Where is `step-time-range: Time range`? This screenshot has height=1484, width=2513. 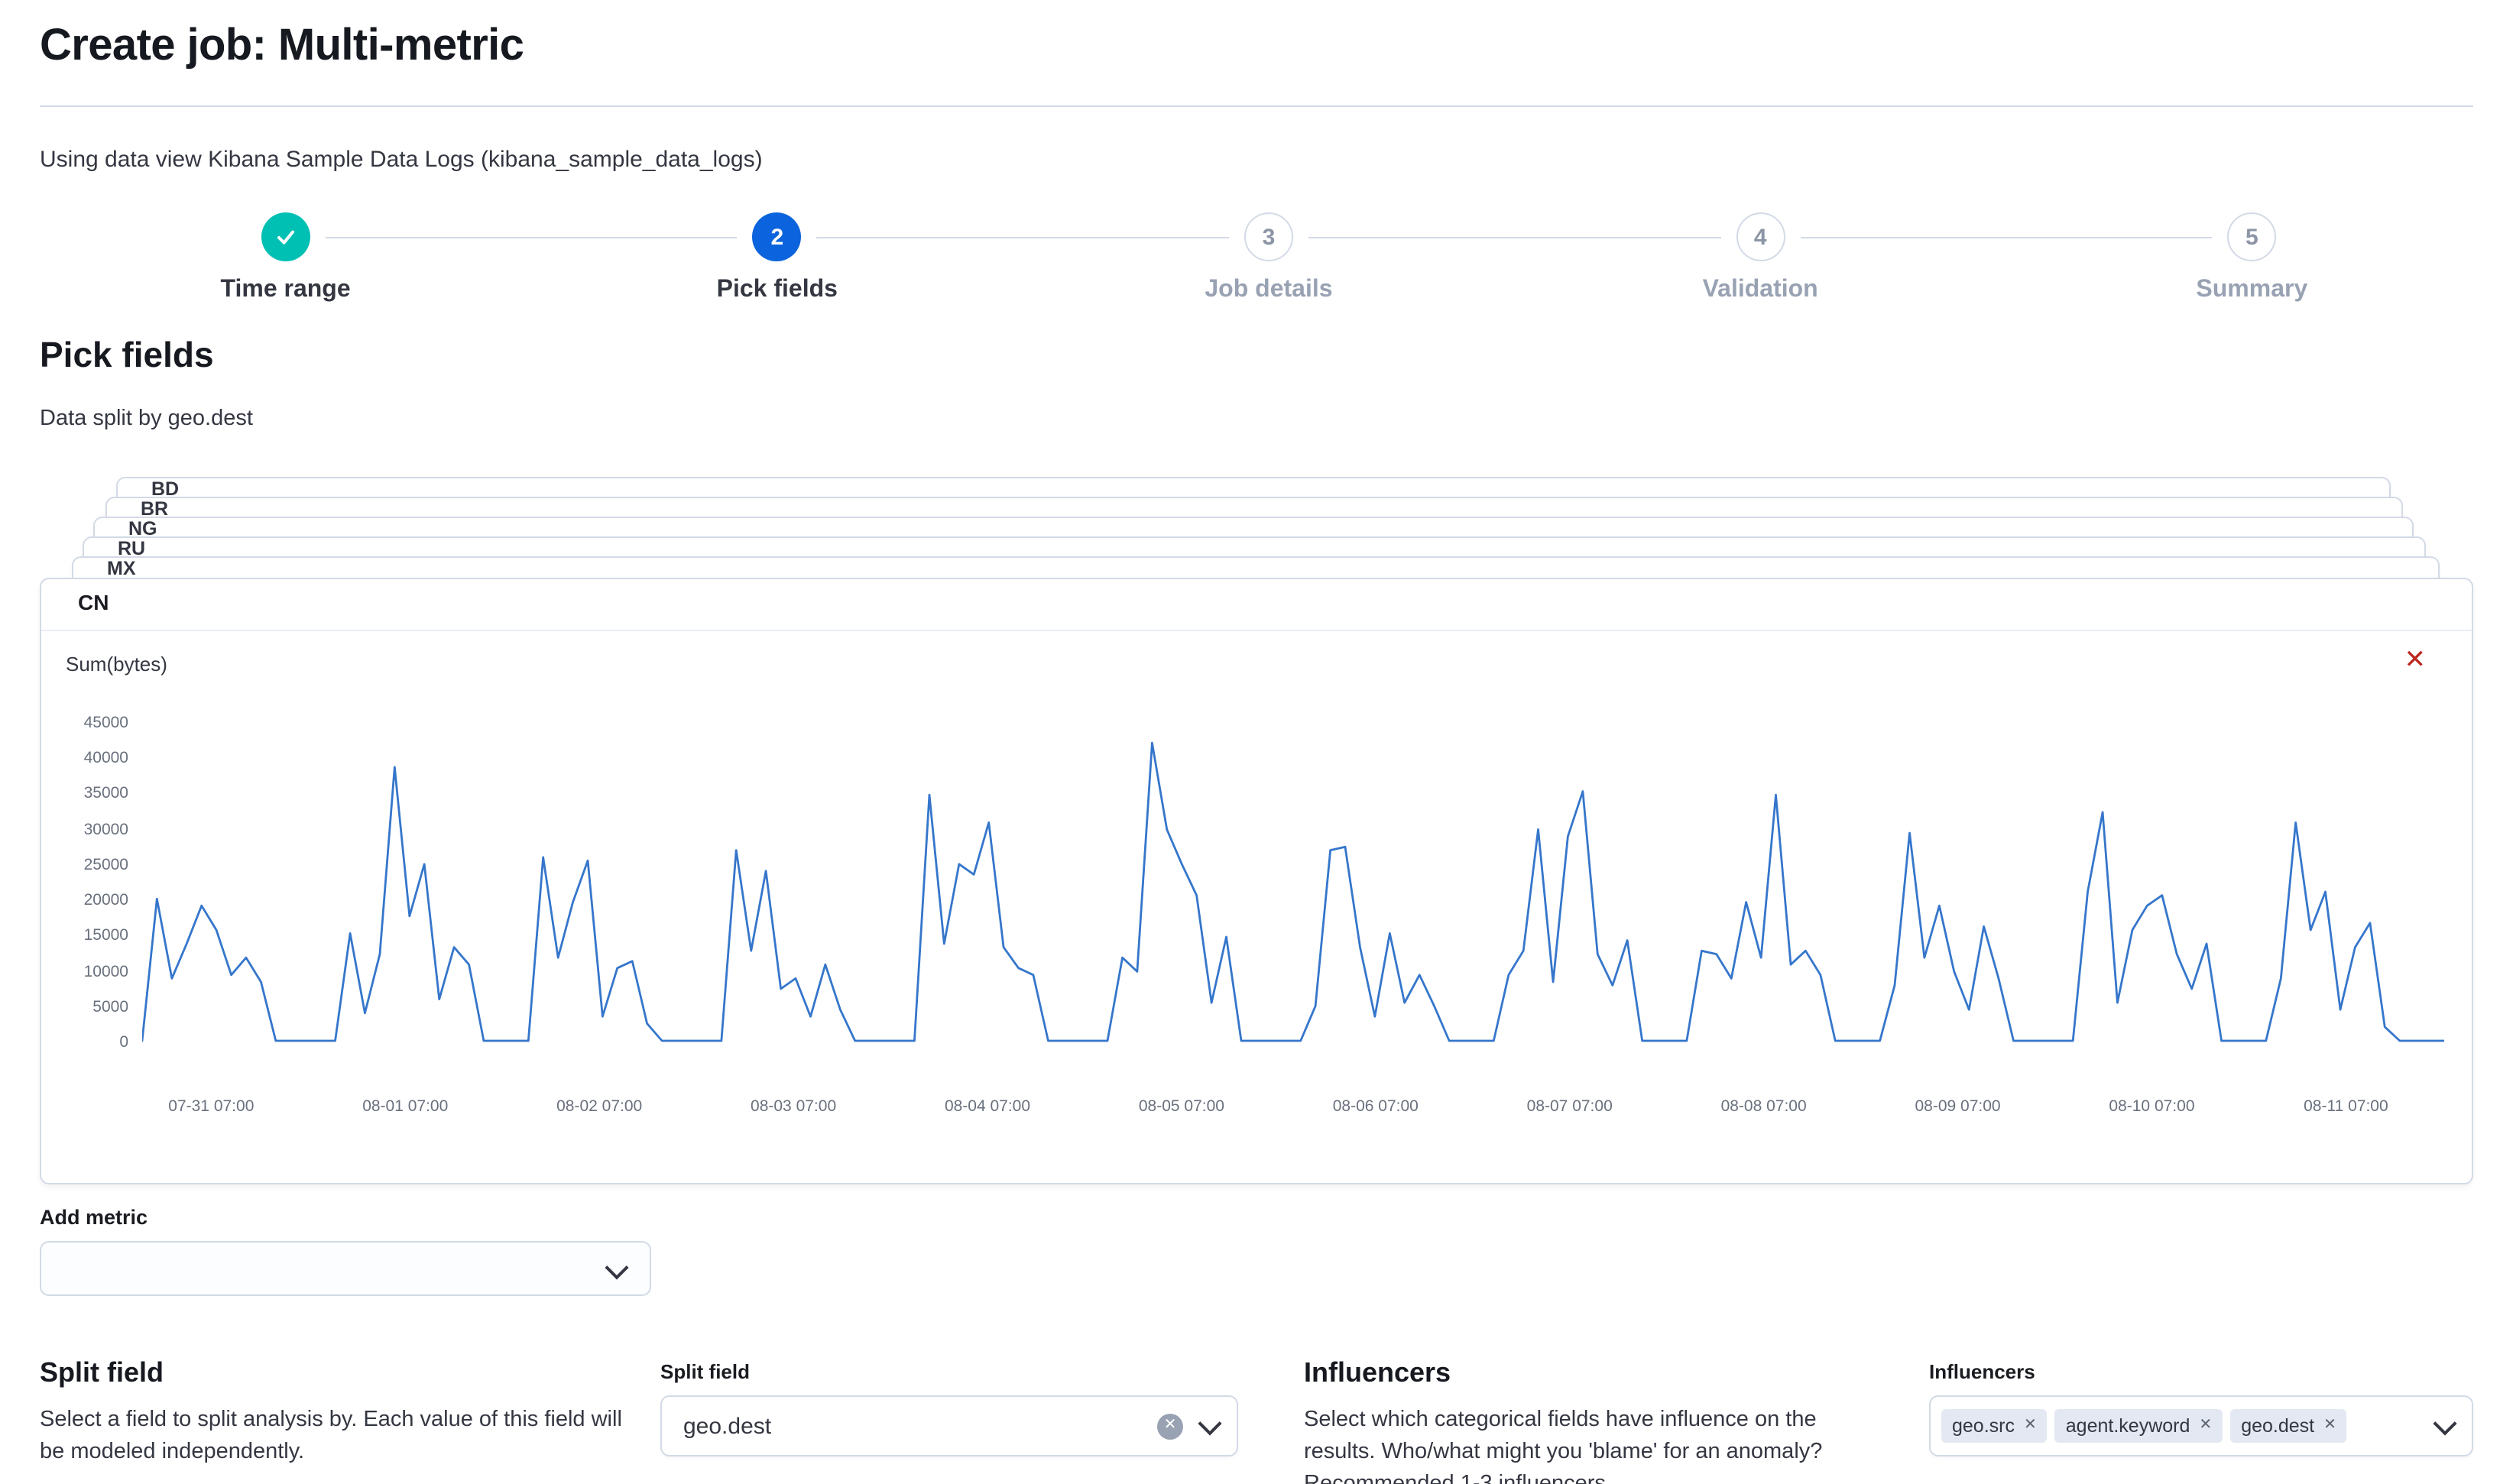
step-time-range: Time range is located at coordinates (285, 258).